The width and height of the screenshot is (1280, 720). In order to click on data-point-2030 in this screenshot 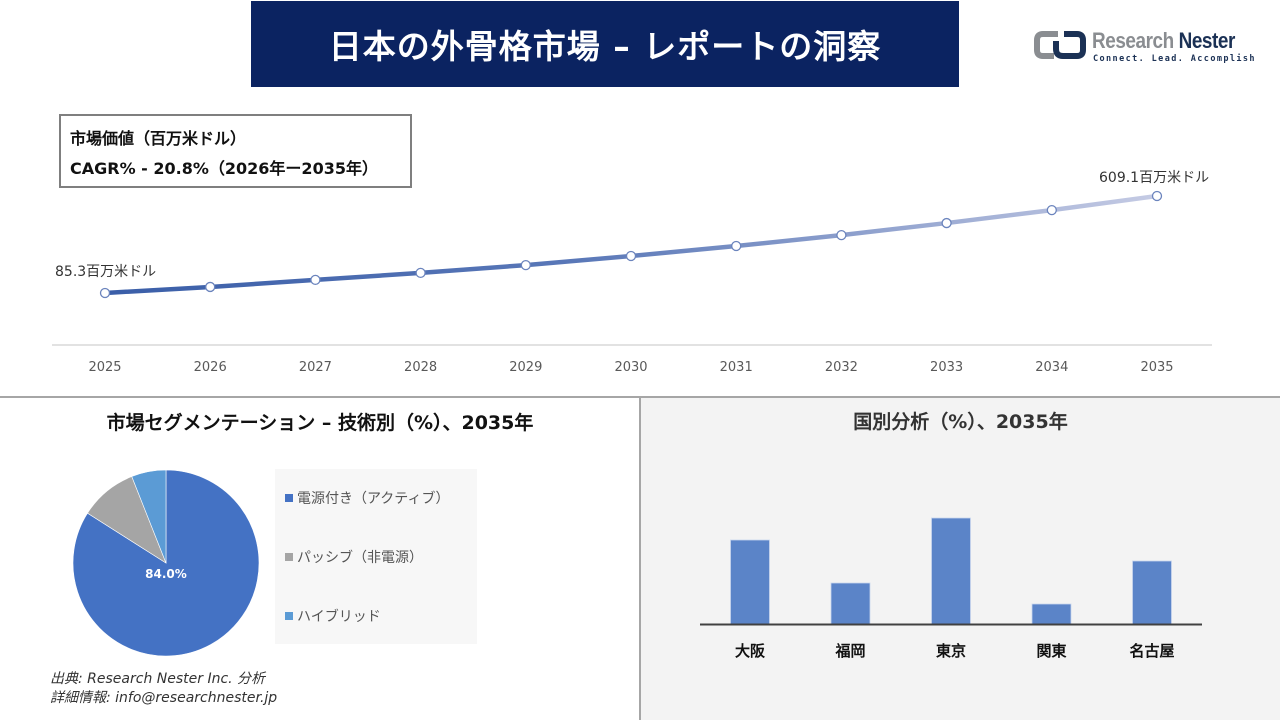, I will do `click(631, 256)`.